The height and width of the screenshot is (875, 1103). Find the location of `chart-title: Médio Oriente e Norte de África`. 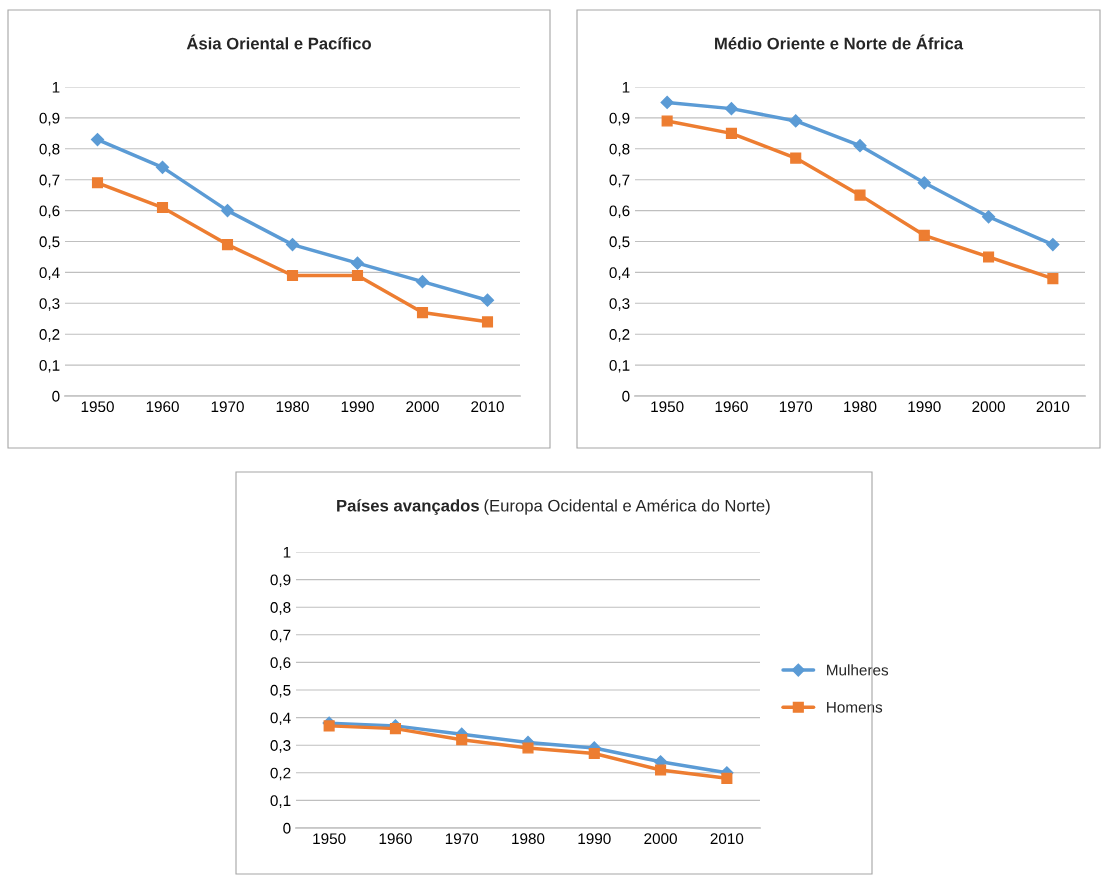

chart-title: Médio Oriente e Norte de África is located at coordinates (839, 42).